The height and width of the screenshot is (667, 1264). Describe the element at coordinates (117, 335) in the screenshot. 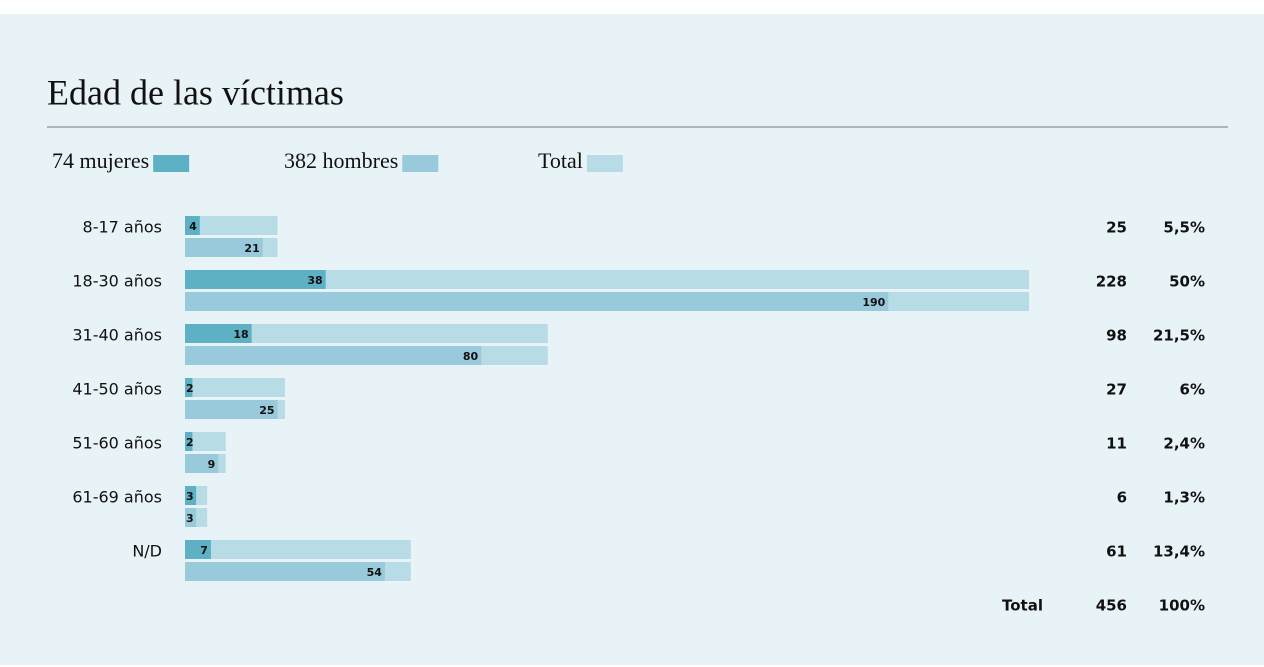

I see `category-label: 31-40 años` at that location.